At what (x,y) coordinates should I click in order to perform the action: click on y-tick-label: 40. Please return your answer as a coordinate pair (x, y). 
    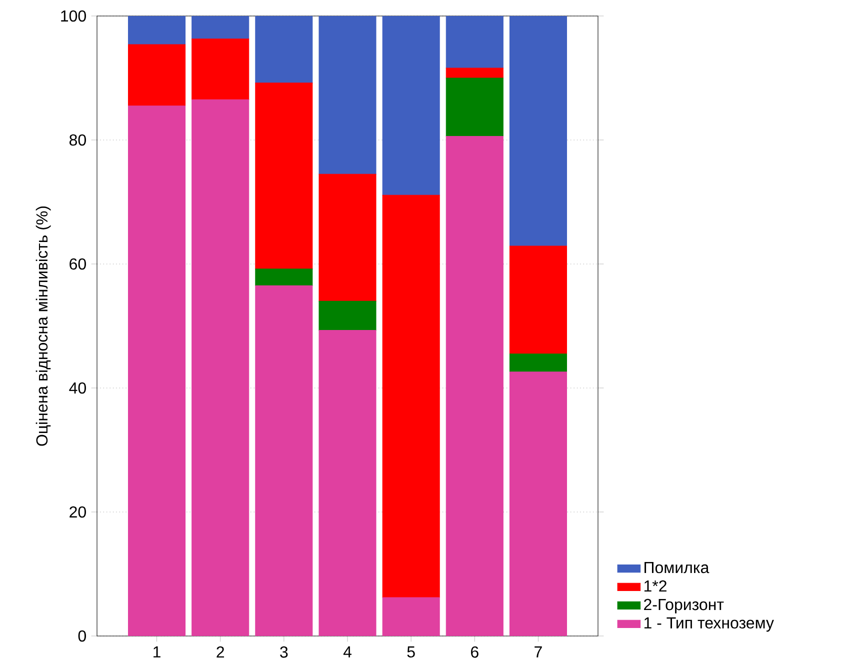
    Looking at the image, I should click on (77, 388).